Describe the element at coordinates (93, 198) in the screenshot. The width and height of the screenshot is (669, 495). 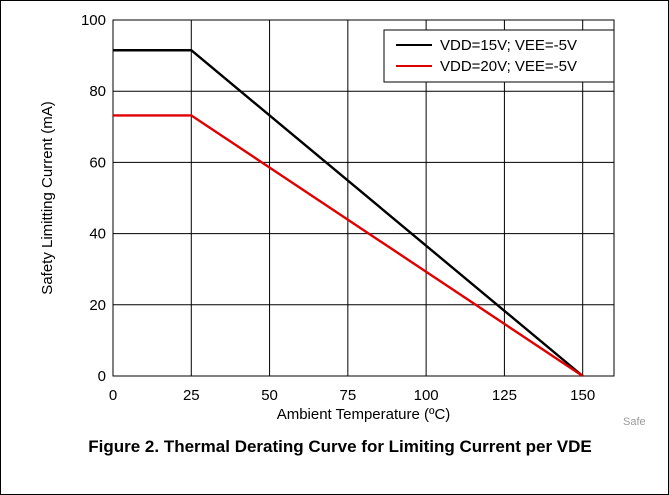
I see `y-tick-labels: 0 20 40 60 80 100` at that location.